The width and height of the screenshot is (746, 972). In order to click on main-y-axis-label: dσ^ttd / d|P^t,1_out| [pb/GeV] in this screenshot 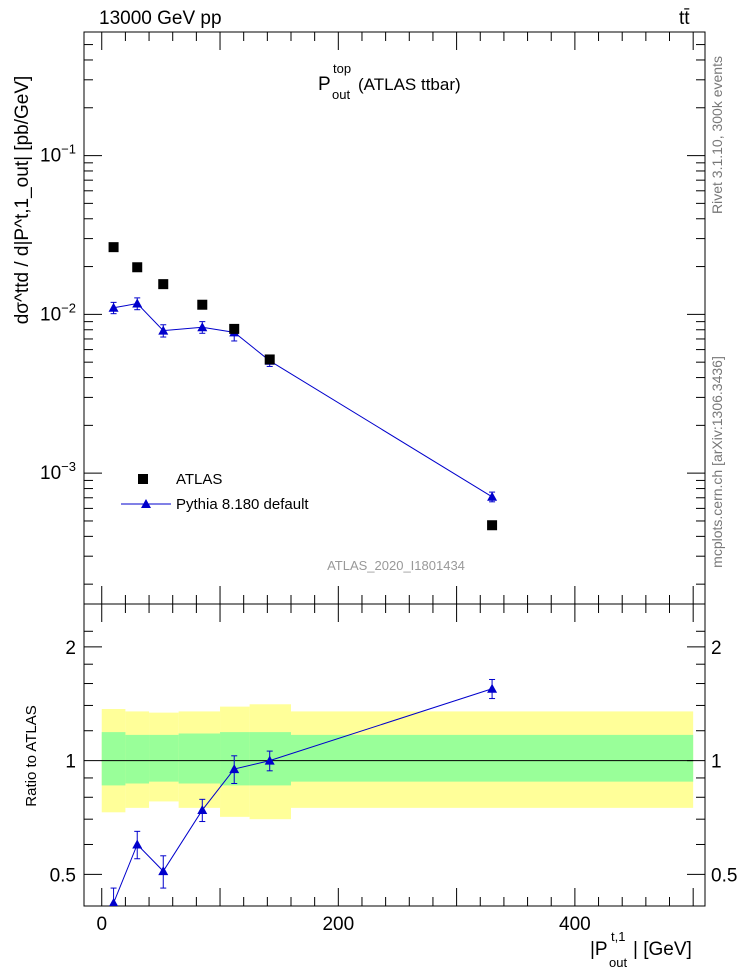, I will do `click(22, 200)`.